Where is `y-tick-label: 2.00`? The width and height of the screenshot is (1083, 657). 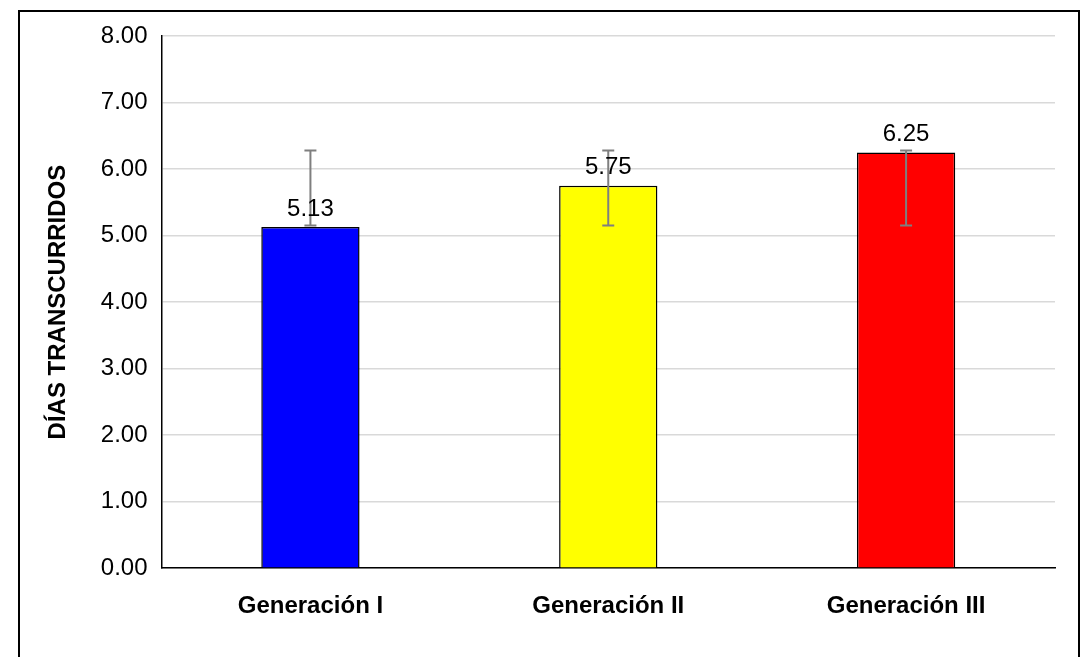 y-tick-label: 2.00 is located at coordinates (124, 433).